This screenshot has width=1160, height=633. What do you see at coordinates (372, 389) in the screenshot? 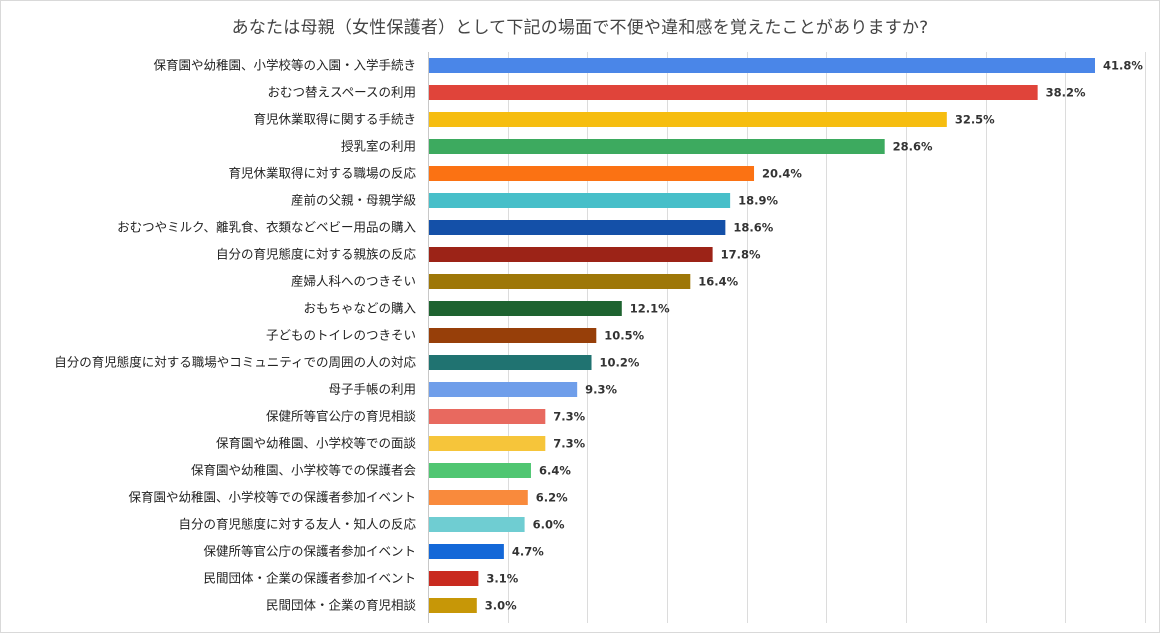
I see `category-label: 母子手帳の利用` at bounding box center [372, 389].